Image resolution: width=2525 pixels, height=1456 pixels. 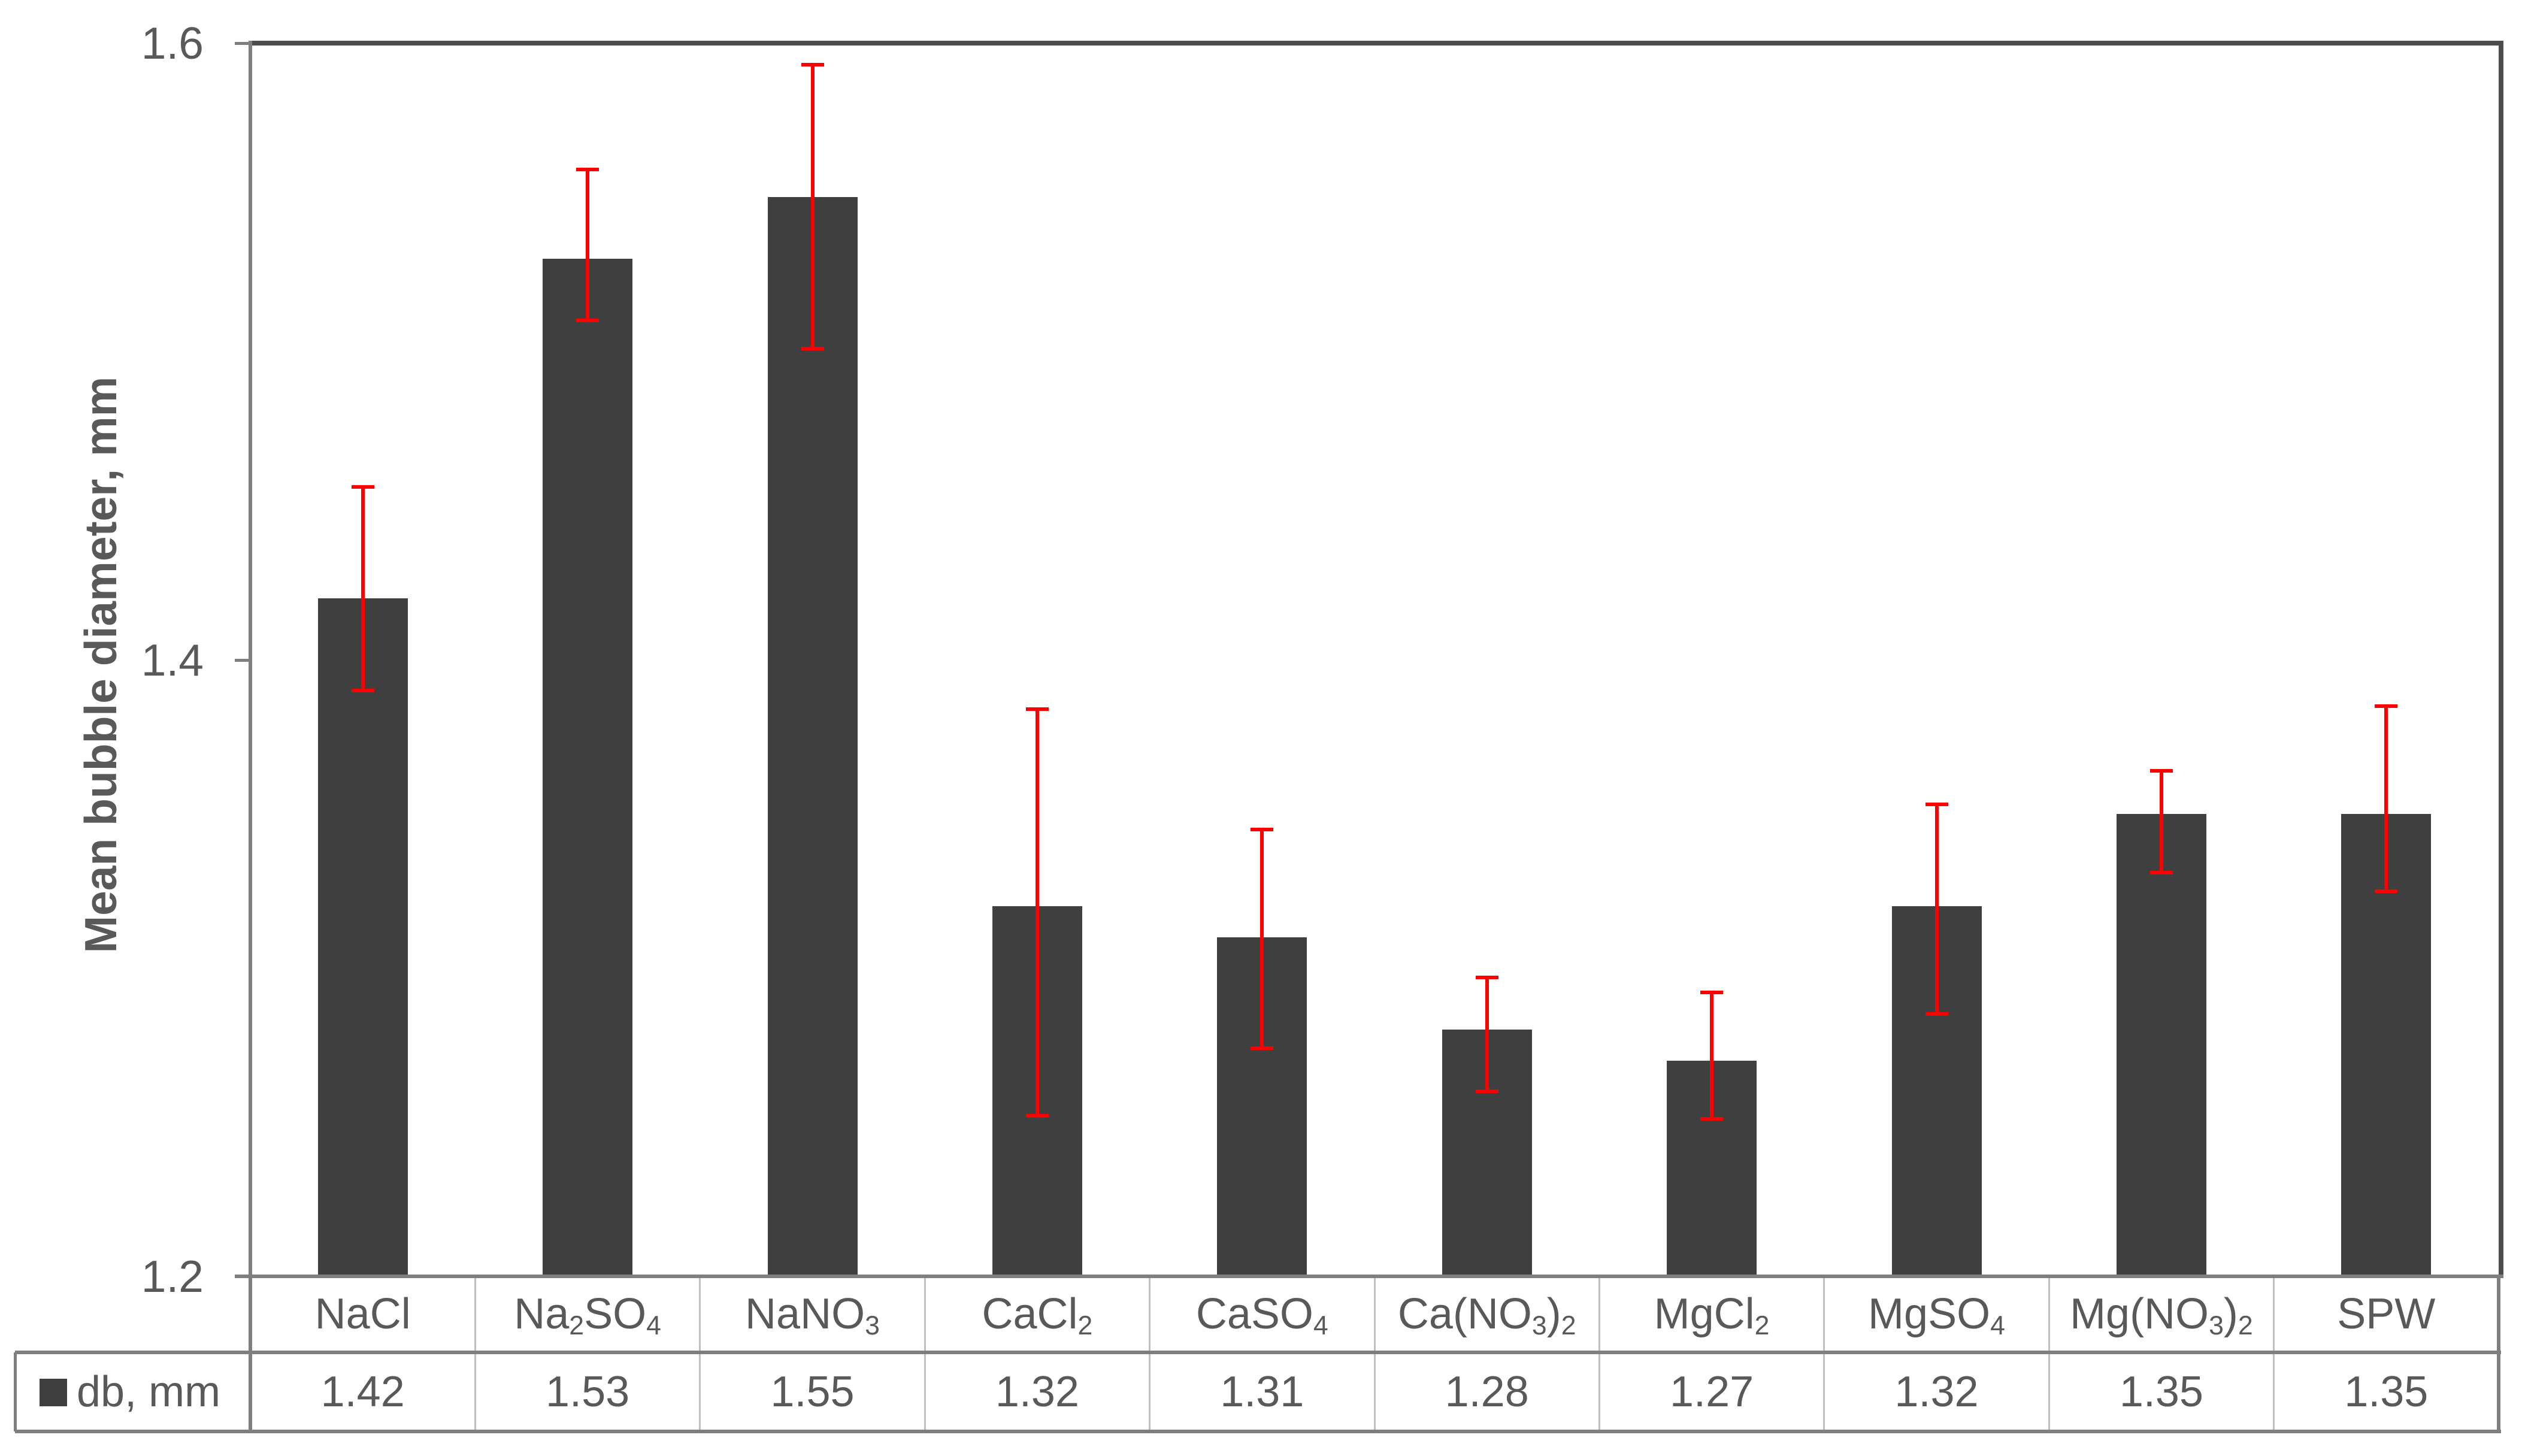 What do you see at coordinates (1487, 1392) in the screenshot?
I see `value-cell: 1.28` at bounding box center [1487, 1392].